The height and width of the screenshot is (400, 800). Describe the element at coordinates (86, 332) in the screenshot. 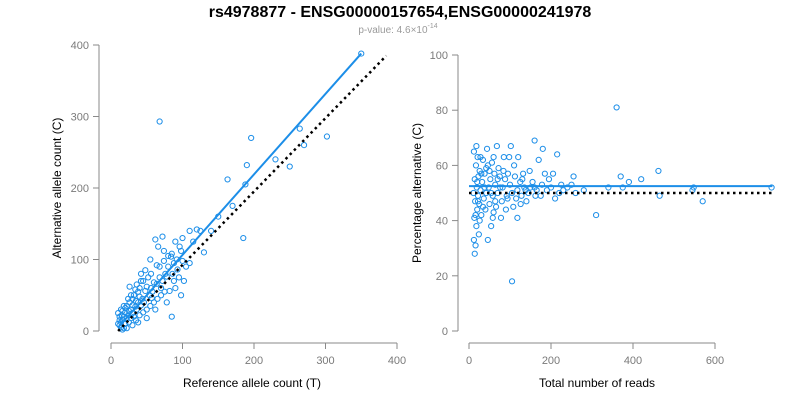

I see `left-y-tick-label: 0` at that location.